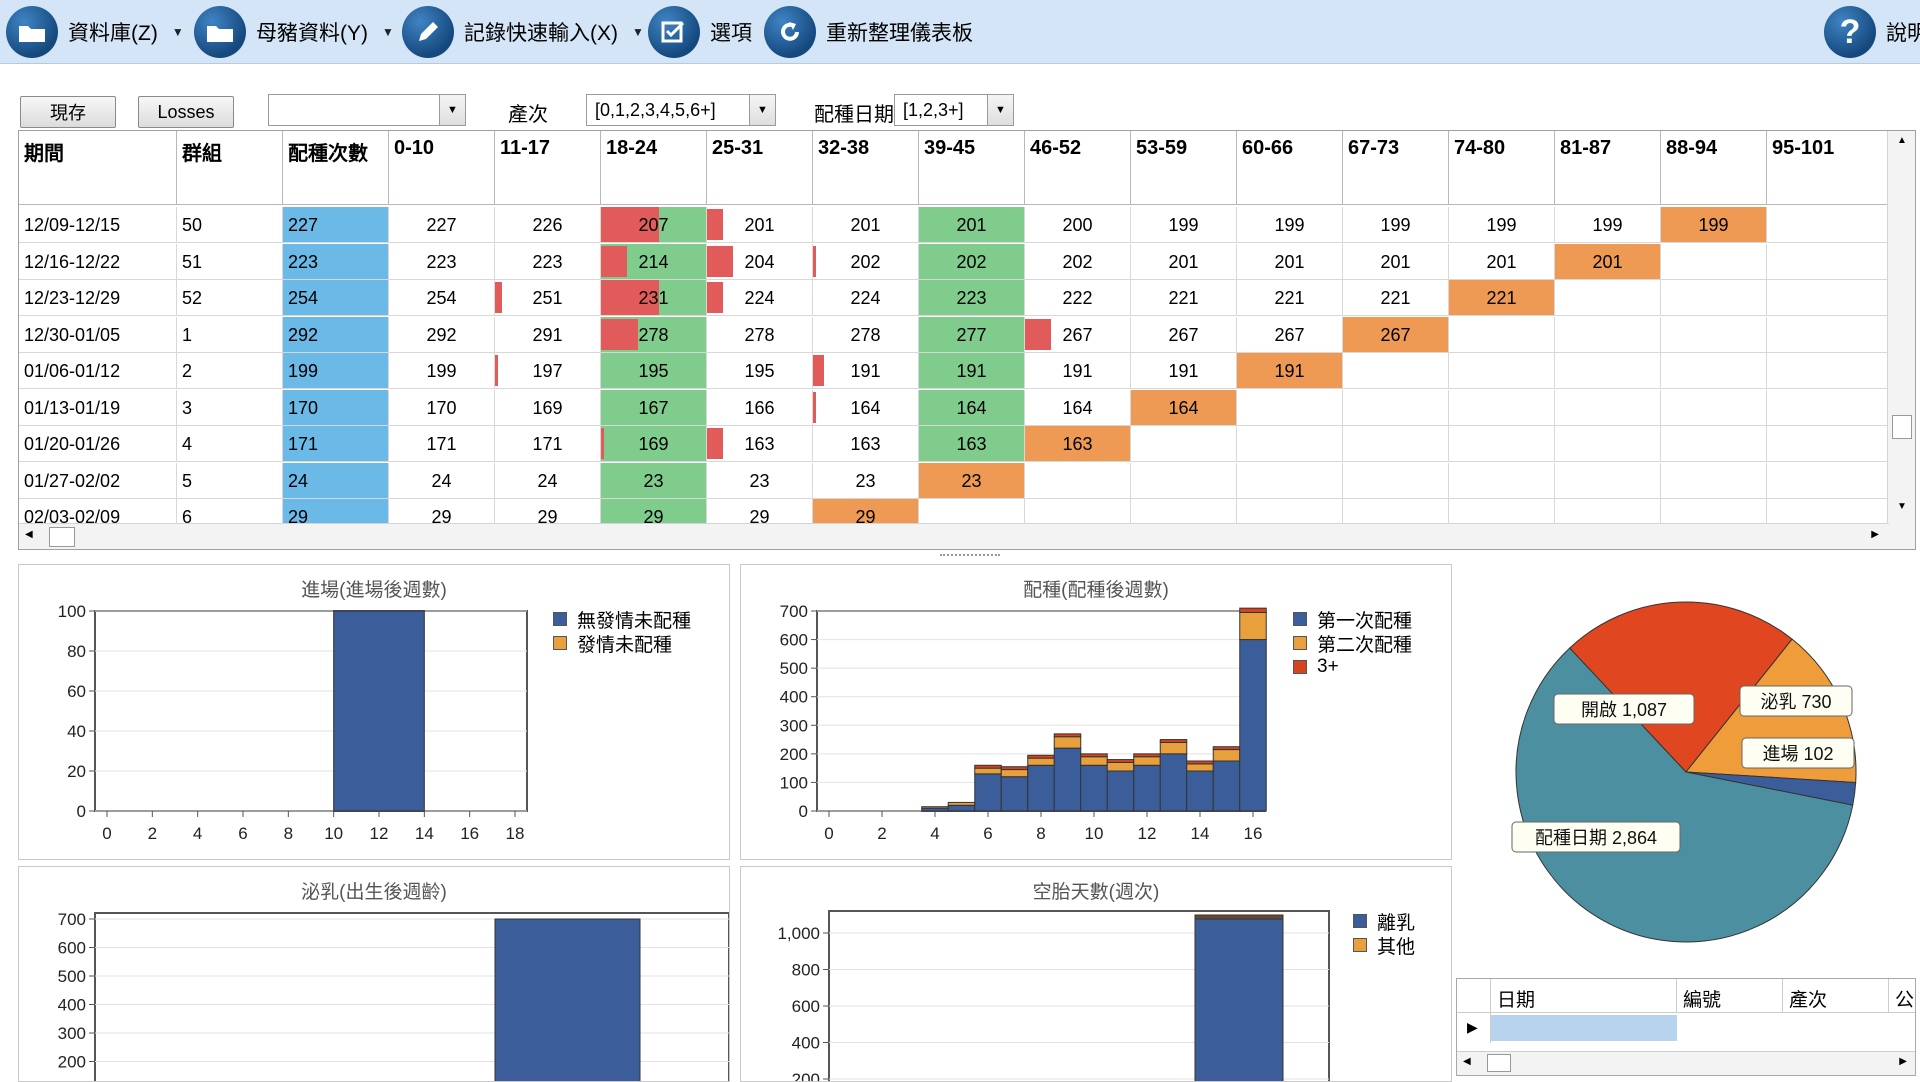 The width and height of the screenshot is (1920, 1082). What do you see at coordinates (760, 168) in the screenshot?
I see `column-header: 25-31` at bounding box center [760, 168].